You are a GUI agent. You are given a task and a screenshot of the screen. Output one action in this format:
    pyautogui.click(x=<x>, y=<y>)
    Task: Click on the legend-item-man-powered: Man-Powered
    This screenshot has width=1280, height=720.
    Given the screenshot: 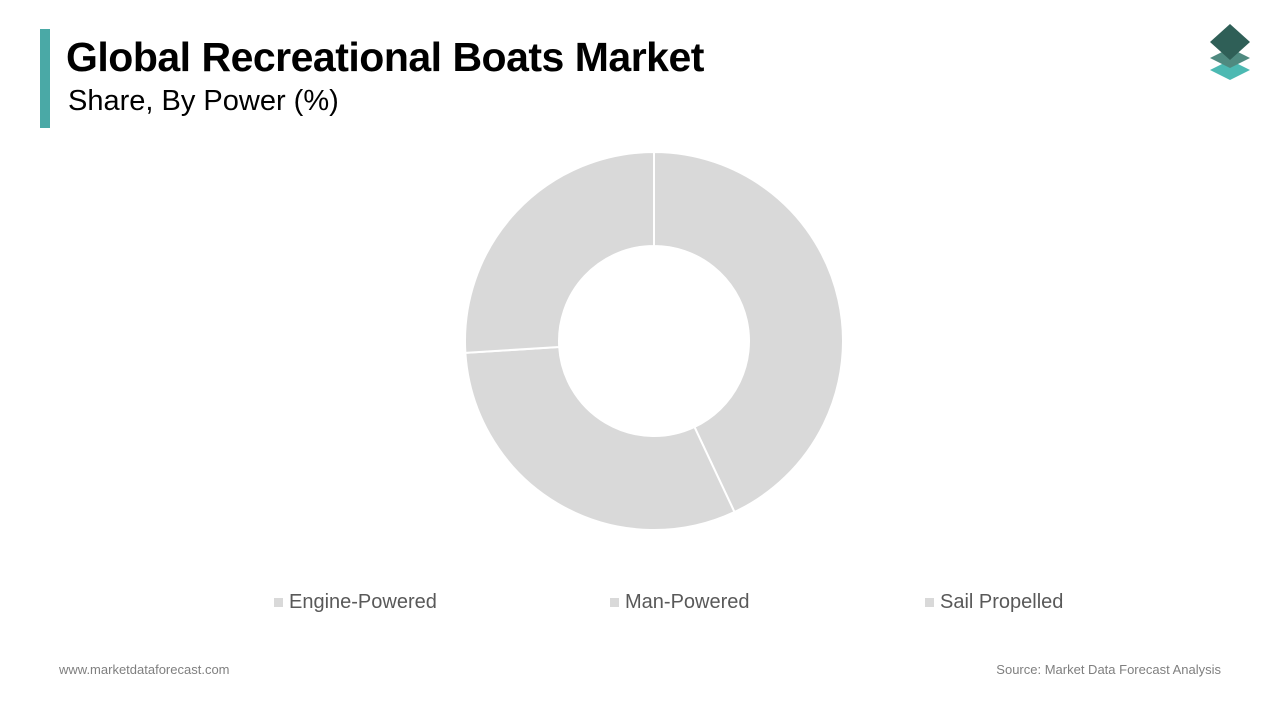 What is the action you would take?
    pyautogui.click(x=680, y=602)
    